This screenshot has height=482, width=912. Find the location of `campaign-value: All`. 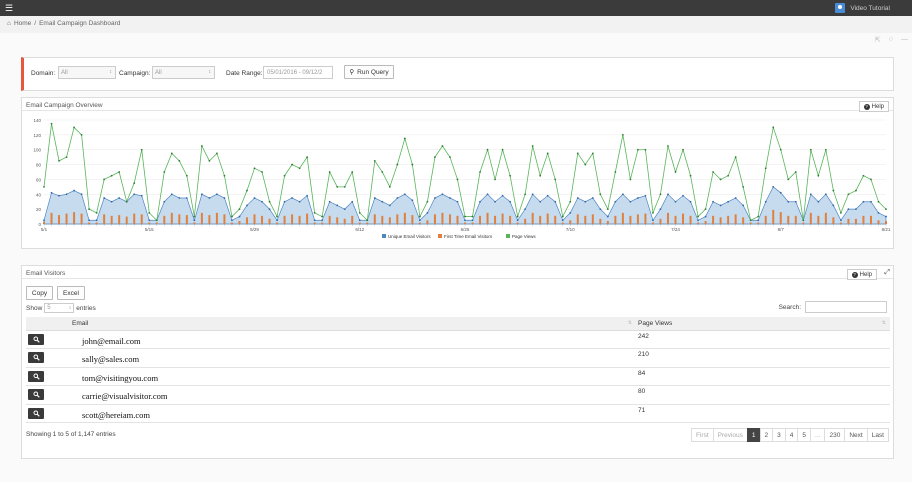

campaign-value: All is located at coordinates (158, 73).